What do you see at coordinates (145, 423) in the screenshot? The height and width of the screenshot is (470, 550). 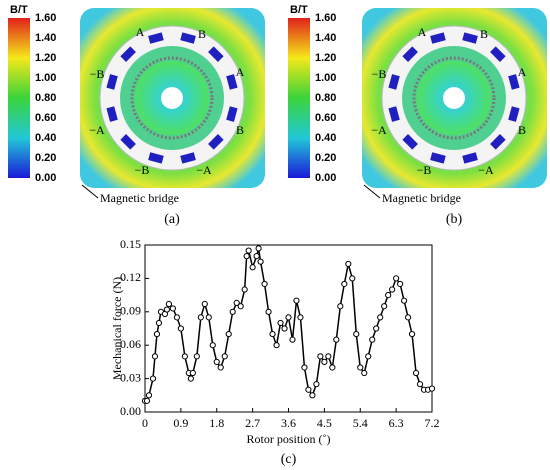 I see `x-tick-label: 0` at bounding box center [145, 423].